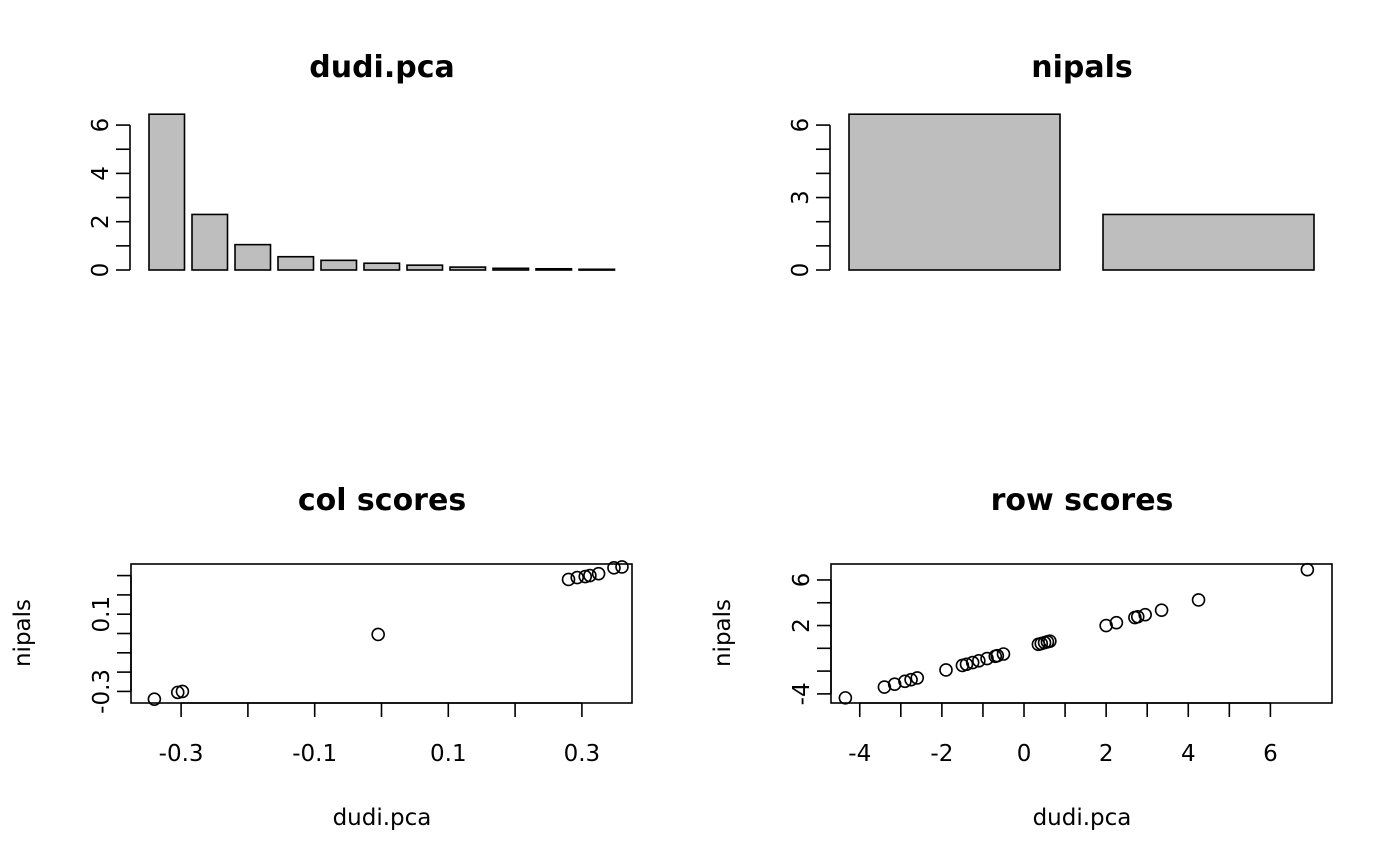  Describe the element at coordinates (859, 754) in the screenshot. I see `x-tick-label: -4` at that location.